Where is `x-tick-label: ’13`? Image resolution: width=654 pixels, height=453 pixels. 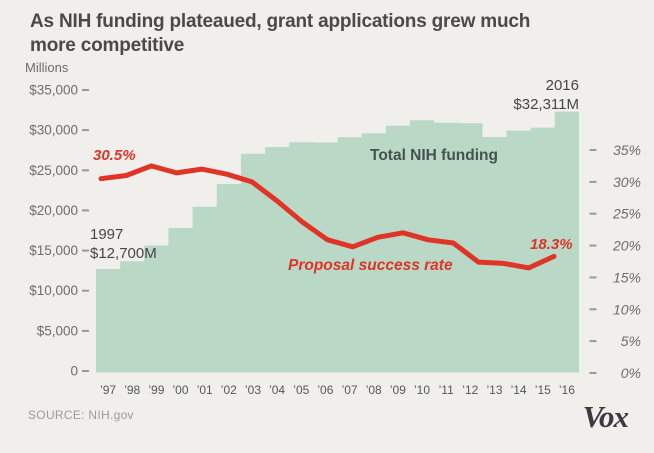
x-tick-label: ’13 is located at coordinates (494, 390).